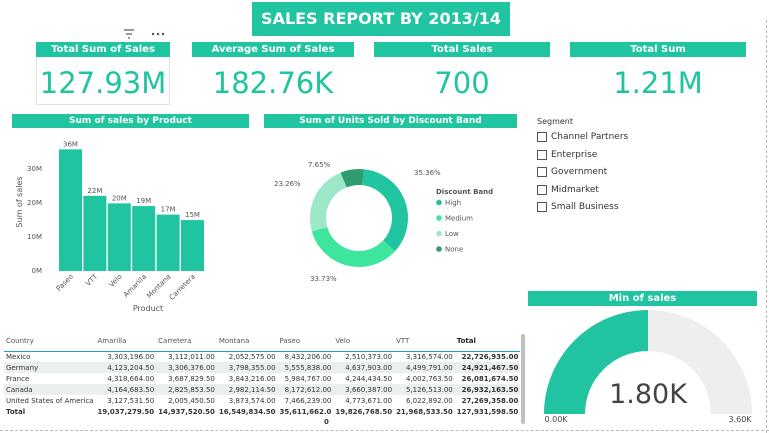 Image resolution: width=769 pixels, height=433 pixels. Describe the element at coordinates (364, 367) in the screenshot. I see `cell-value: 4,637,903.00` at that location.